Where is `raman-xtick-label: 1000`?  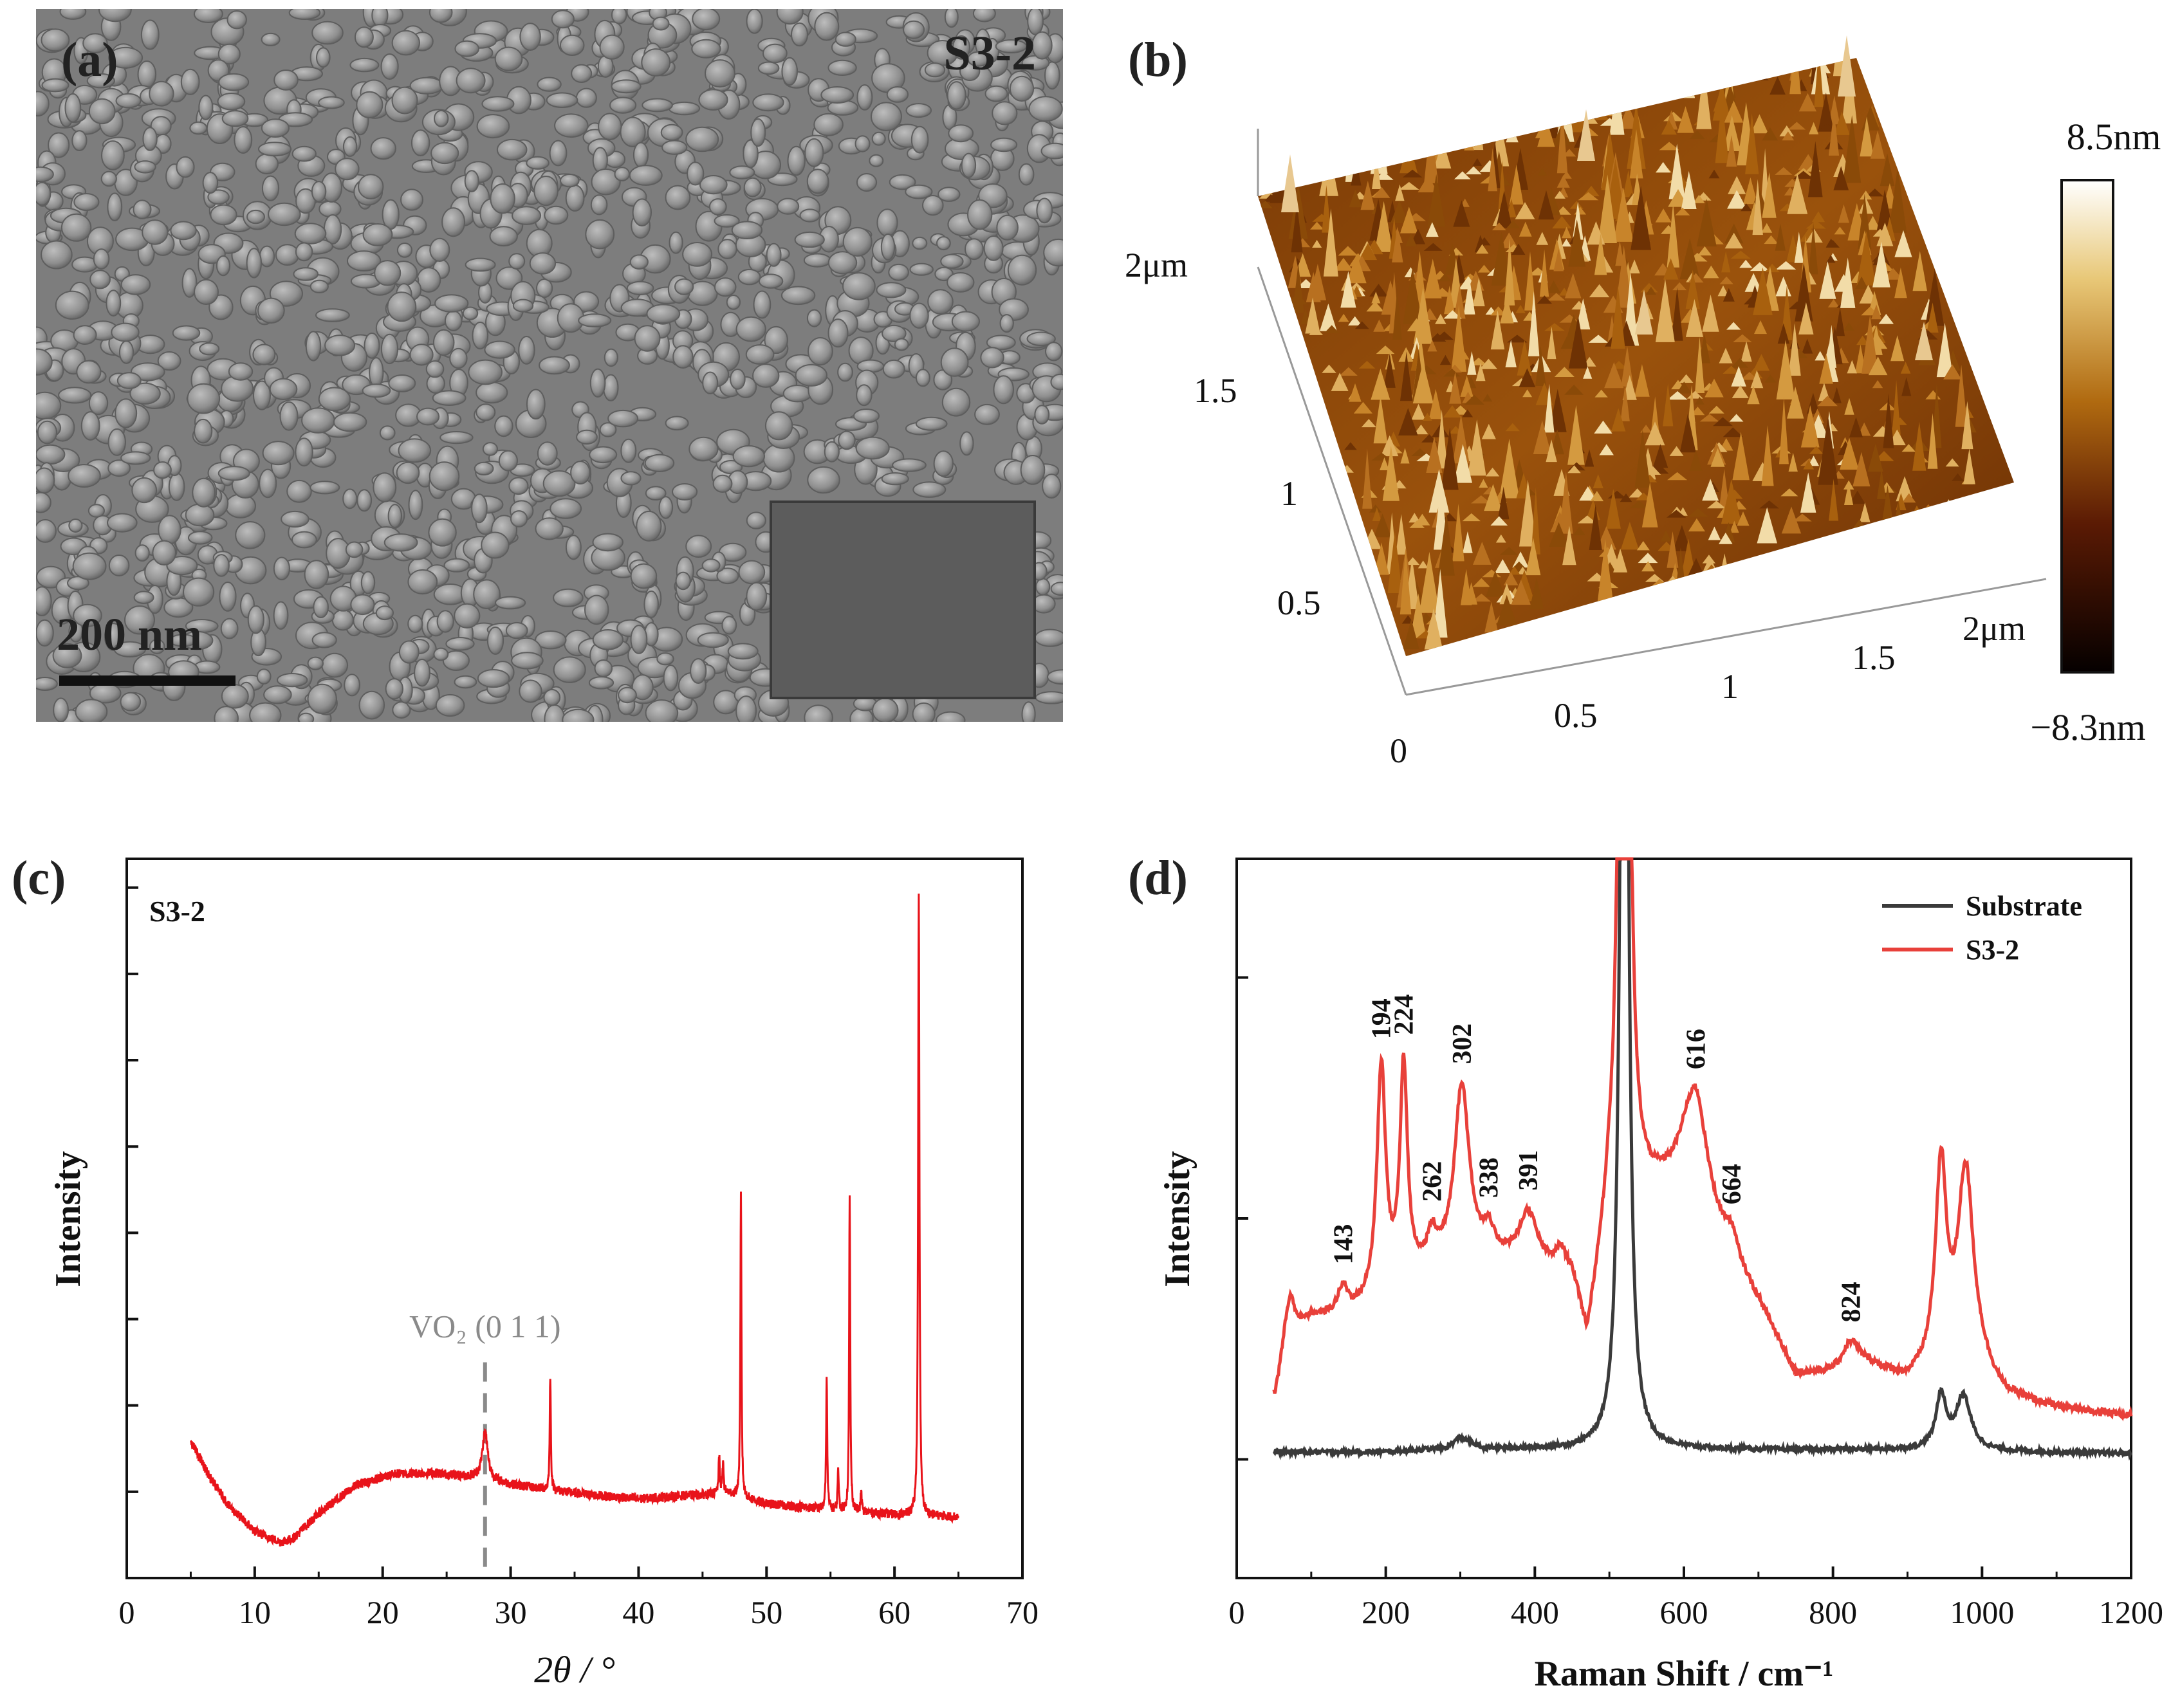 raman-xtick-label: 1000 is located at coordinates (1982, 1612).